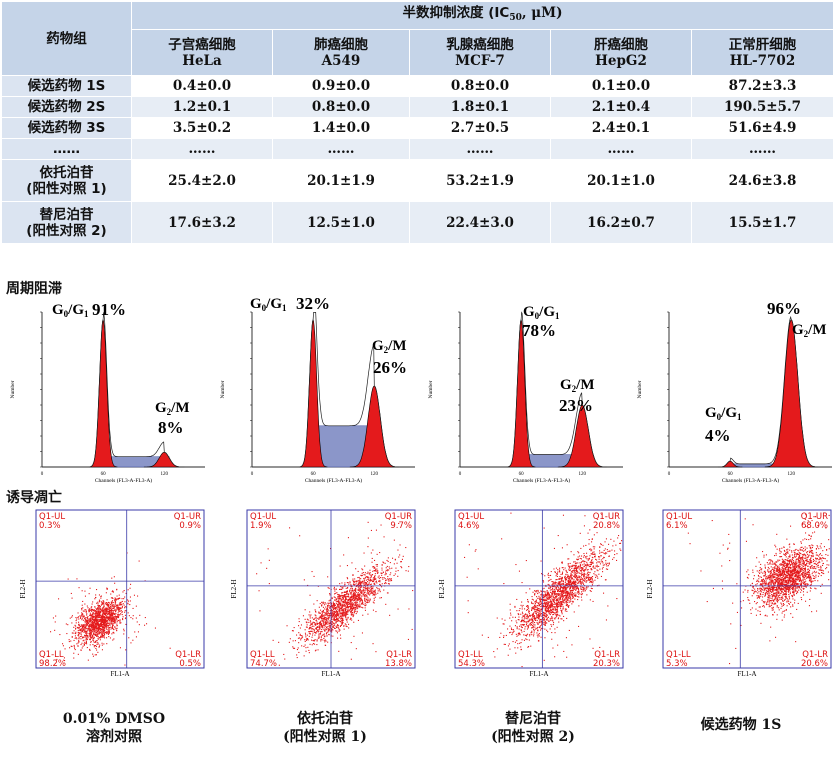 The width and height of the screenshot is (837, 761). Describe the element at coordinates (325, 728) in the screenshot. I see `apoptosis-caption: 依托泊苷 (阳性对照 1)` at that location.